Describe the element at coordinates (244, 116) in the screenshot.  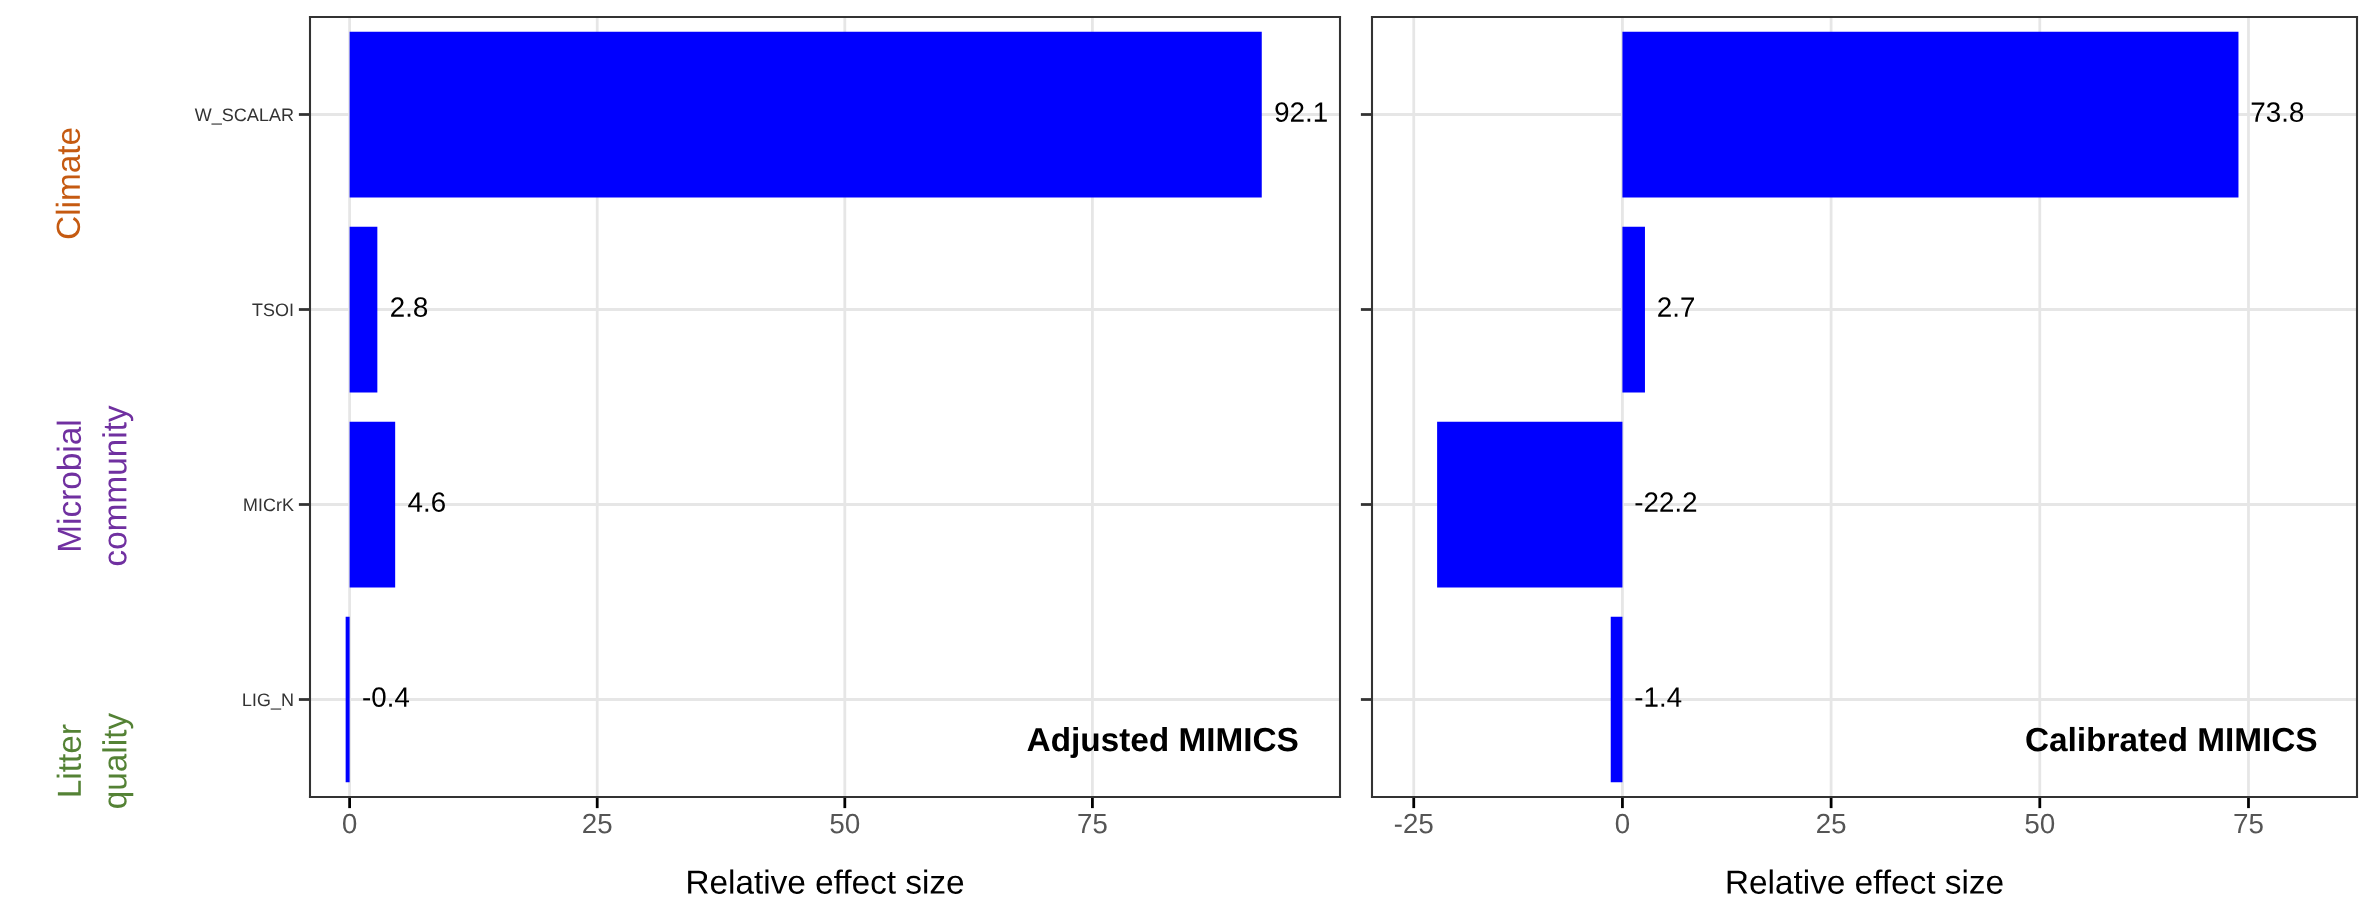
I see `y-tick-label: W_SCALAR` at that location.